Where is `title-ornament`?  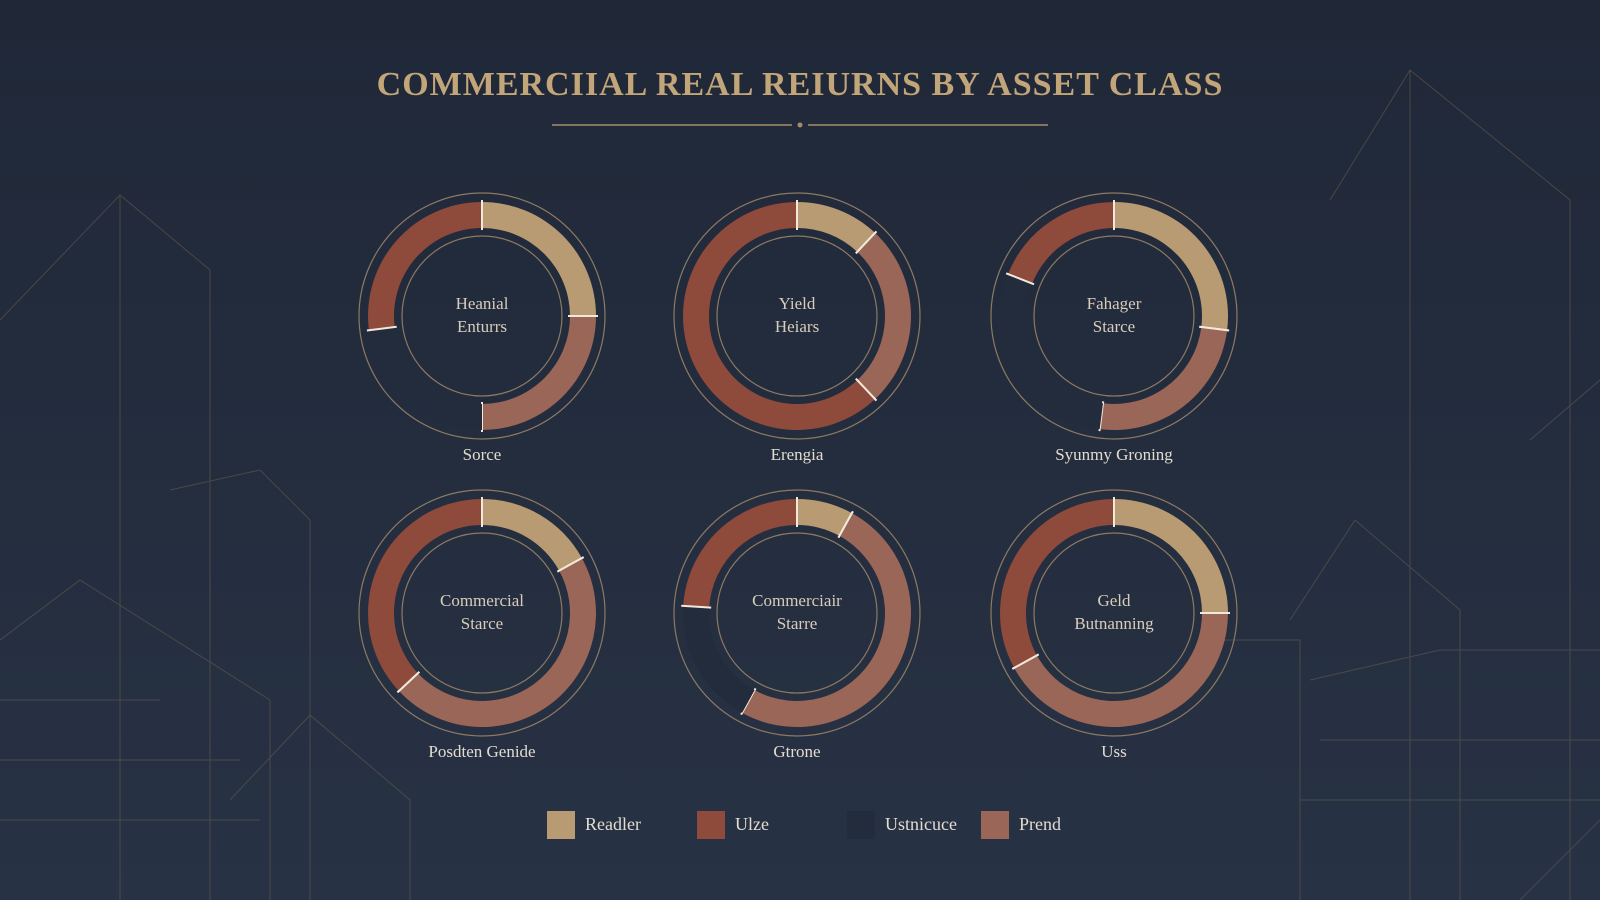 title-ornament is located at coordinates (800, 125).